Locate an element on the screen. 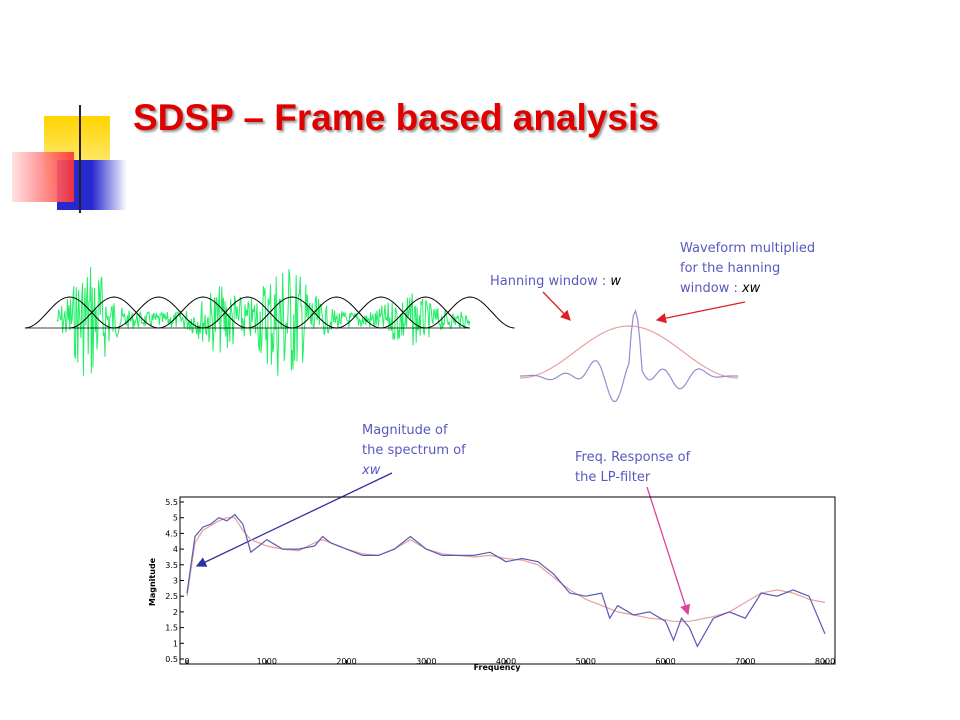  annotation: Hanning window : w is located at coordinates (555, 281).